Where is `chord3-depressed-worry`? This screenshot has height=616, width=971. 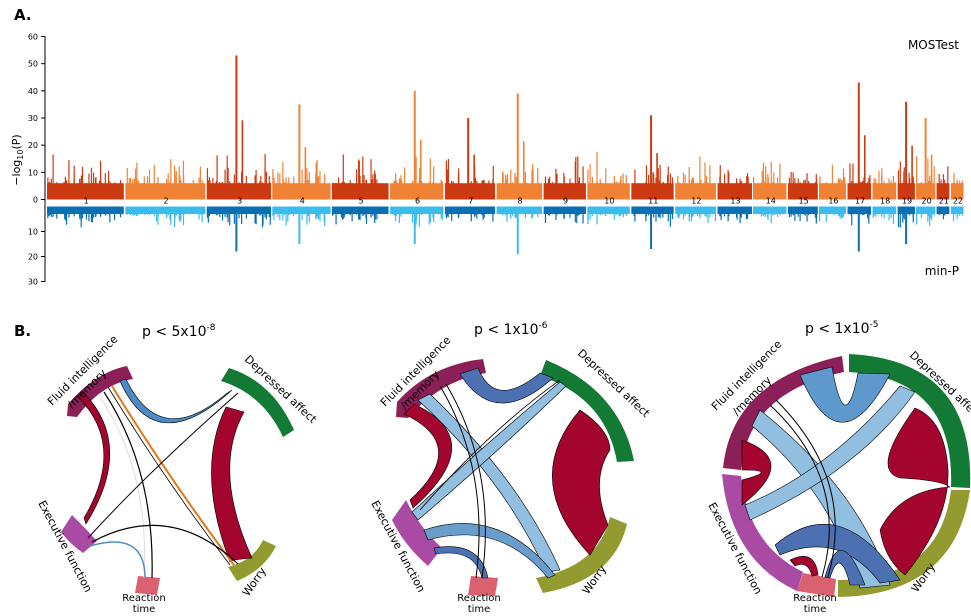
chord3-depressed-worry is located at coordinates (915, 491).